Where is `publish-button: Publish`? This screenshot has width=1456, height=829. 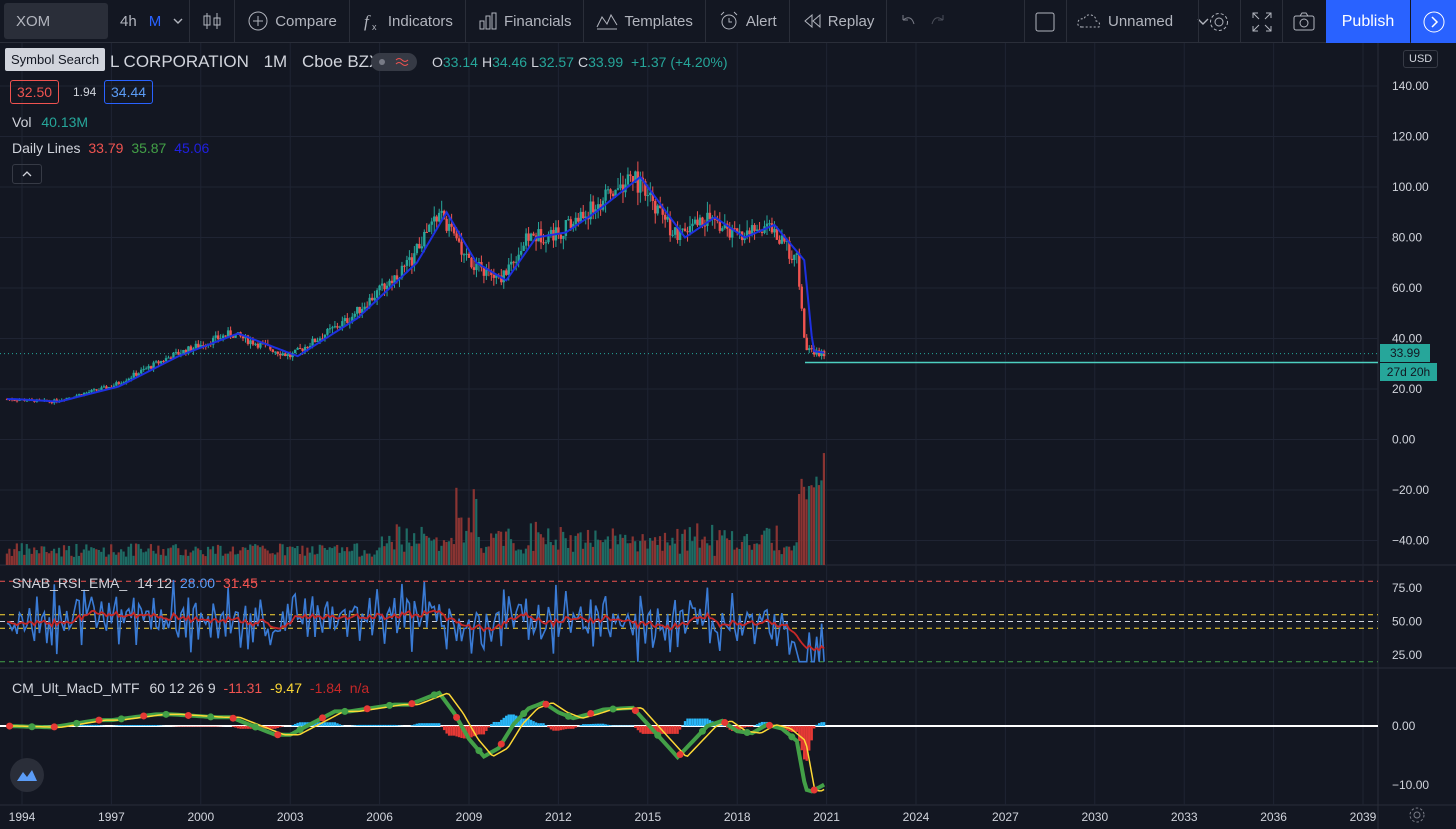
publish-button: Publish is located at coordinates (1368, 21).